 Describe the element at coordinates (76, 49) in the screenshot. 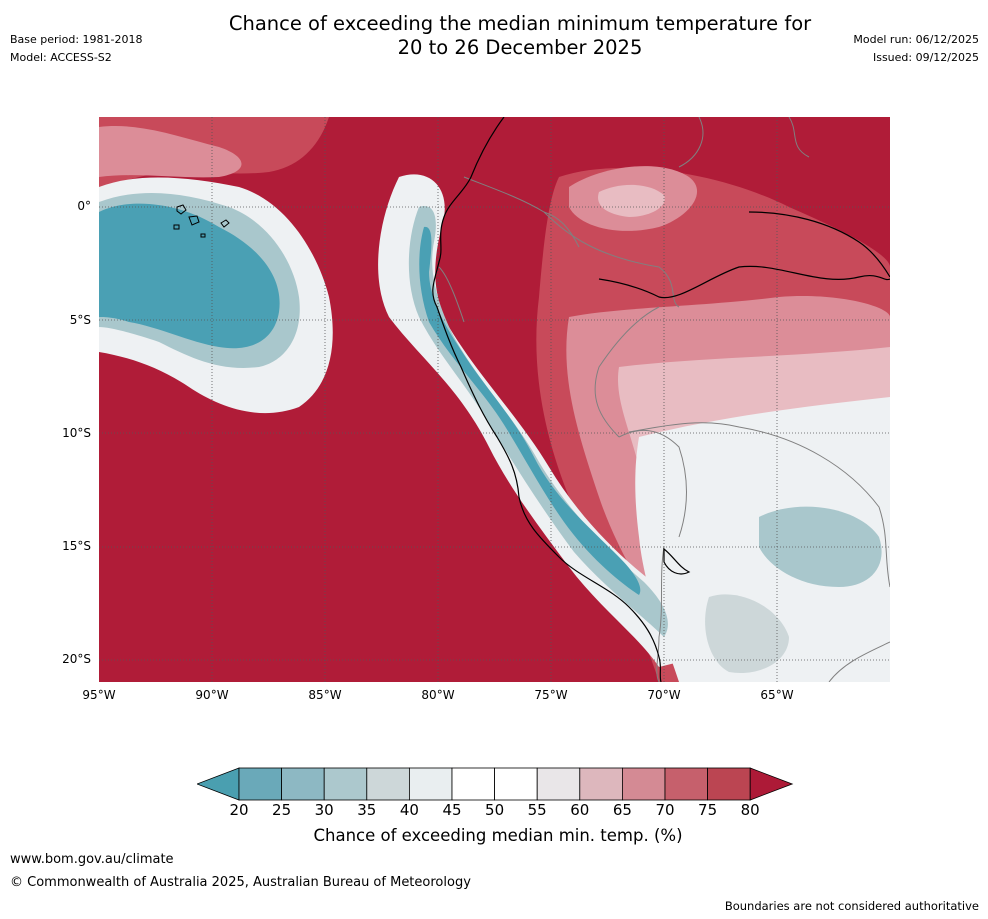

I see `metadata-left: Base period: 1981-2018 Model: ACCESS-S2` at that location.